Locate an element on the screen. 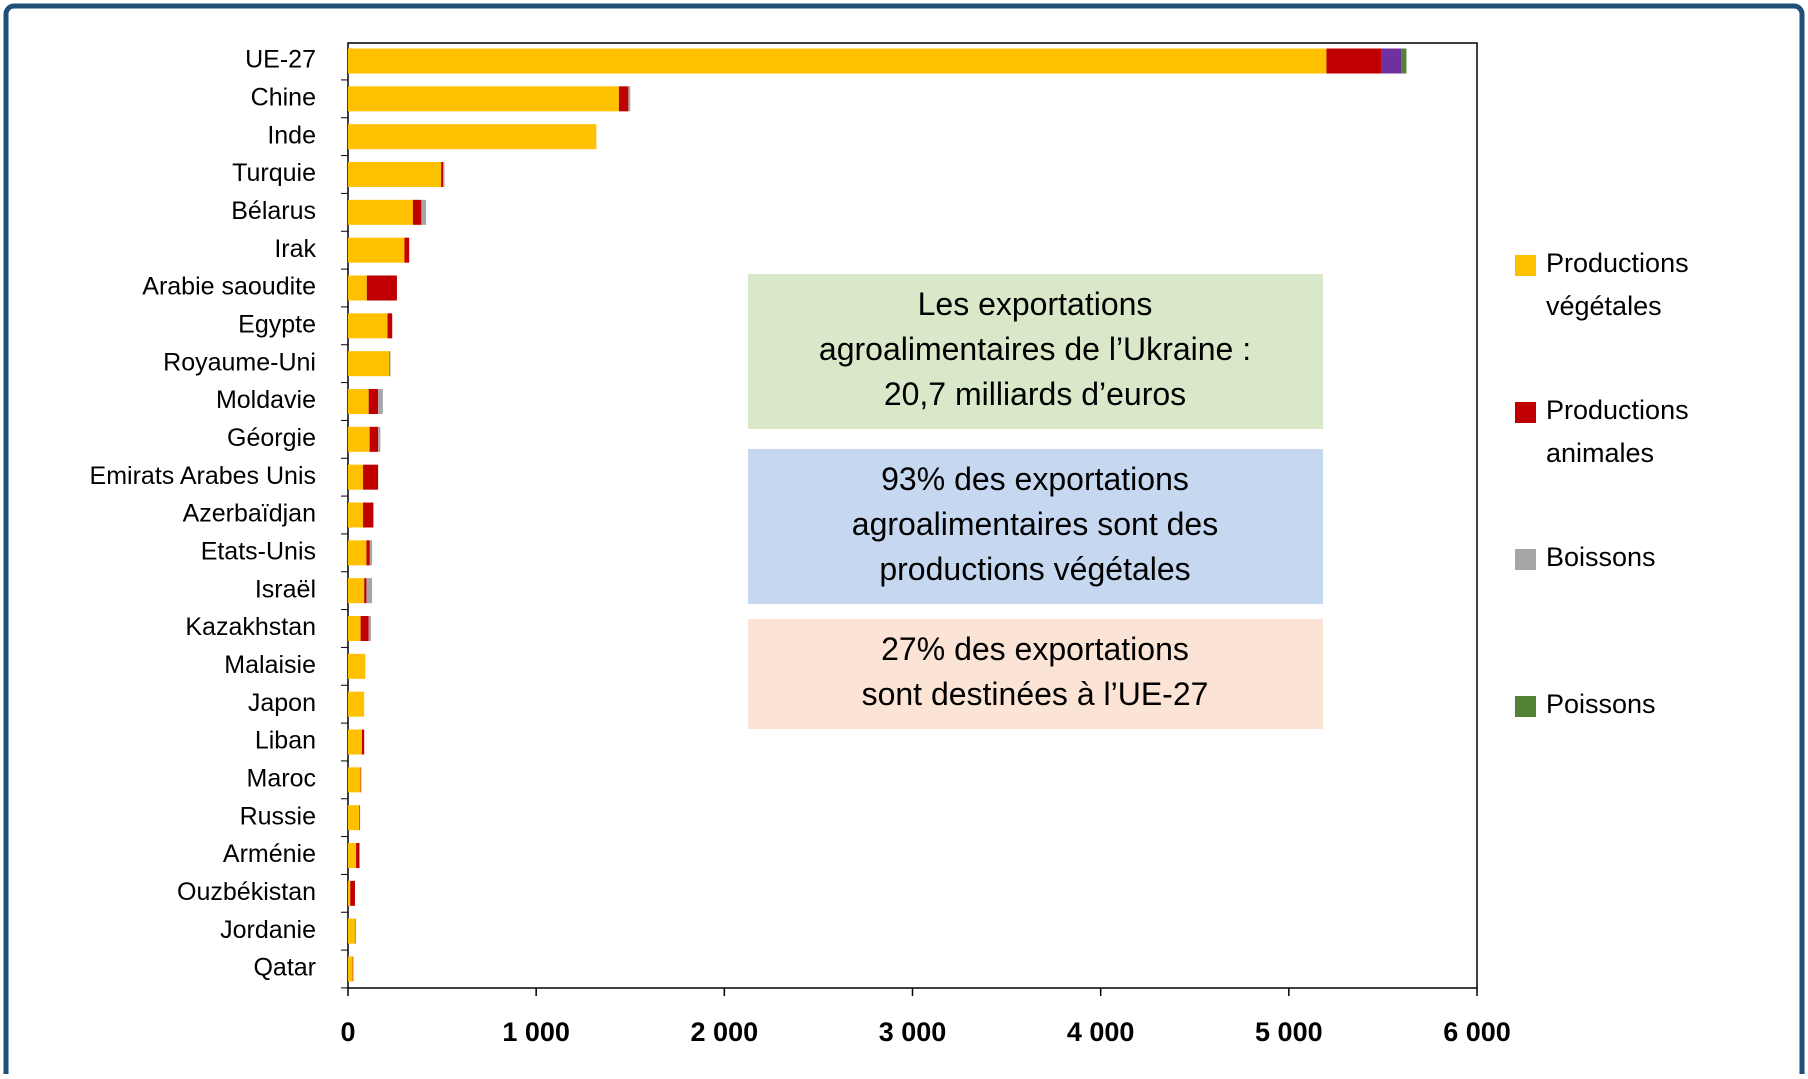  y-tick-label: Israël is located at coordinates (285, 589).